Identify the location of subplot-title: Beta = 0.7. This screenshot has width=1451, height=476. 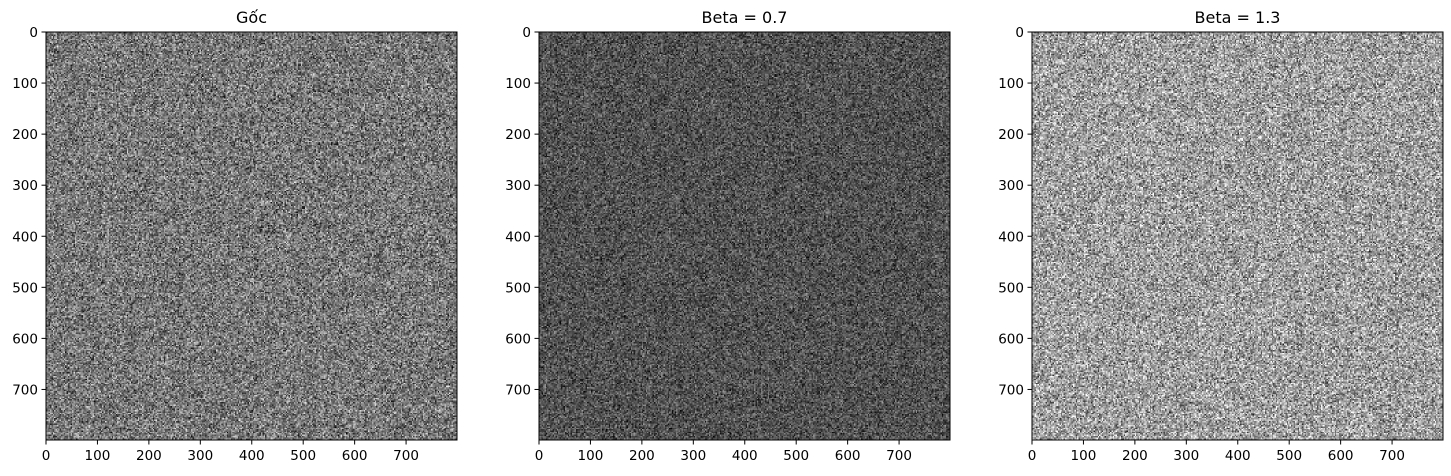
(745, 17).